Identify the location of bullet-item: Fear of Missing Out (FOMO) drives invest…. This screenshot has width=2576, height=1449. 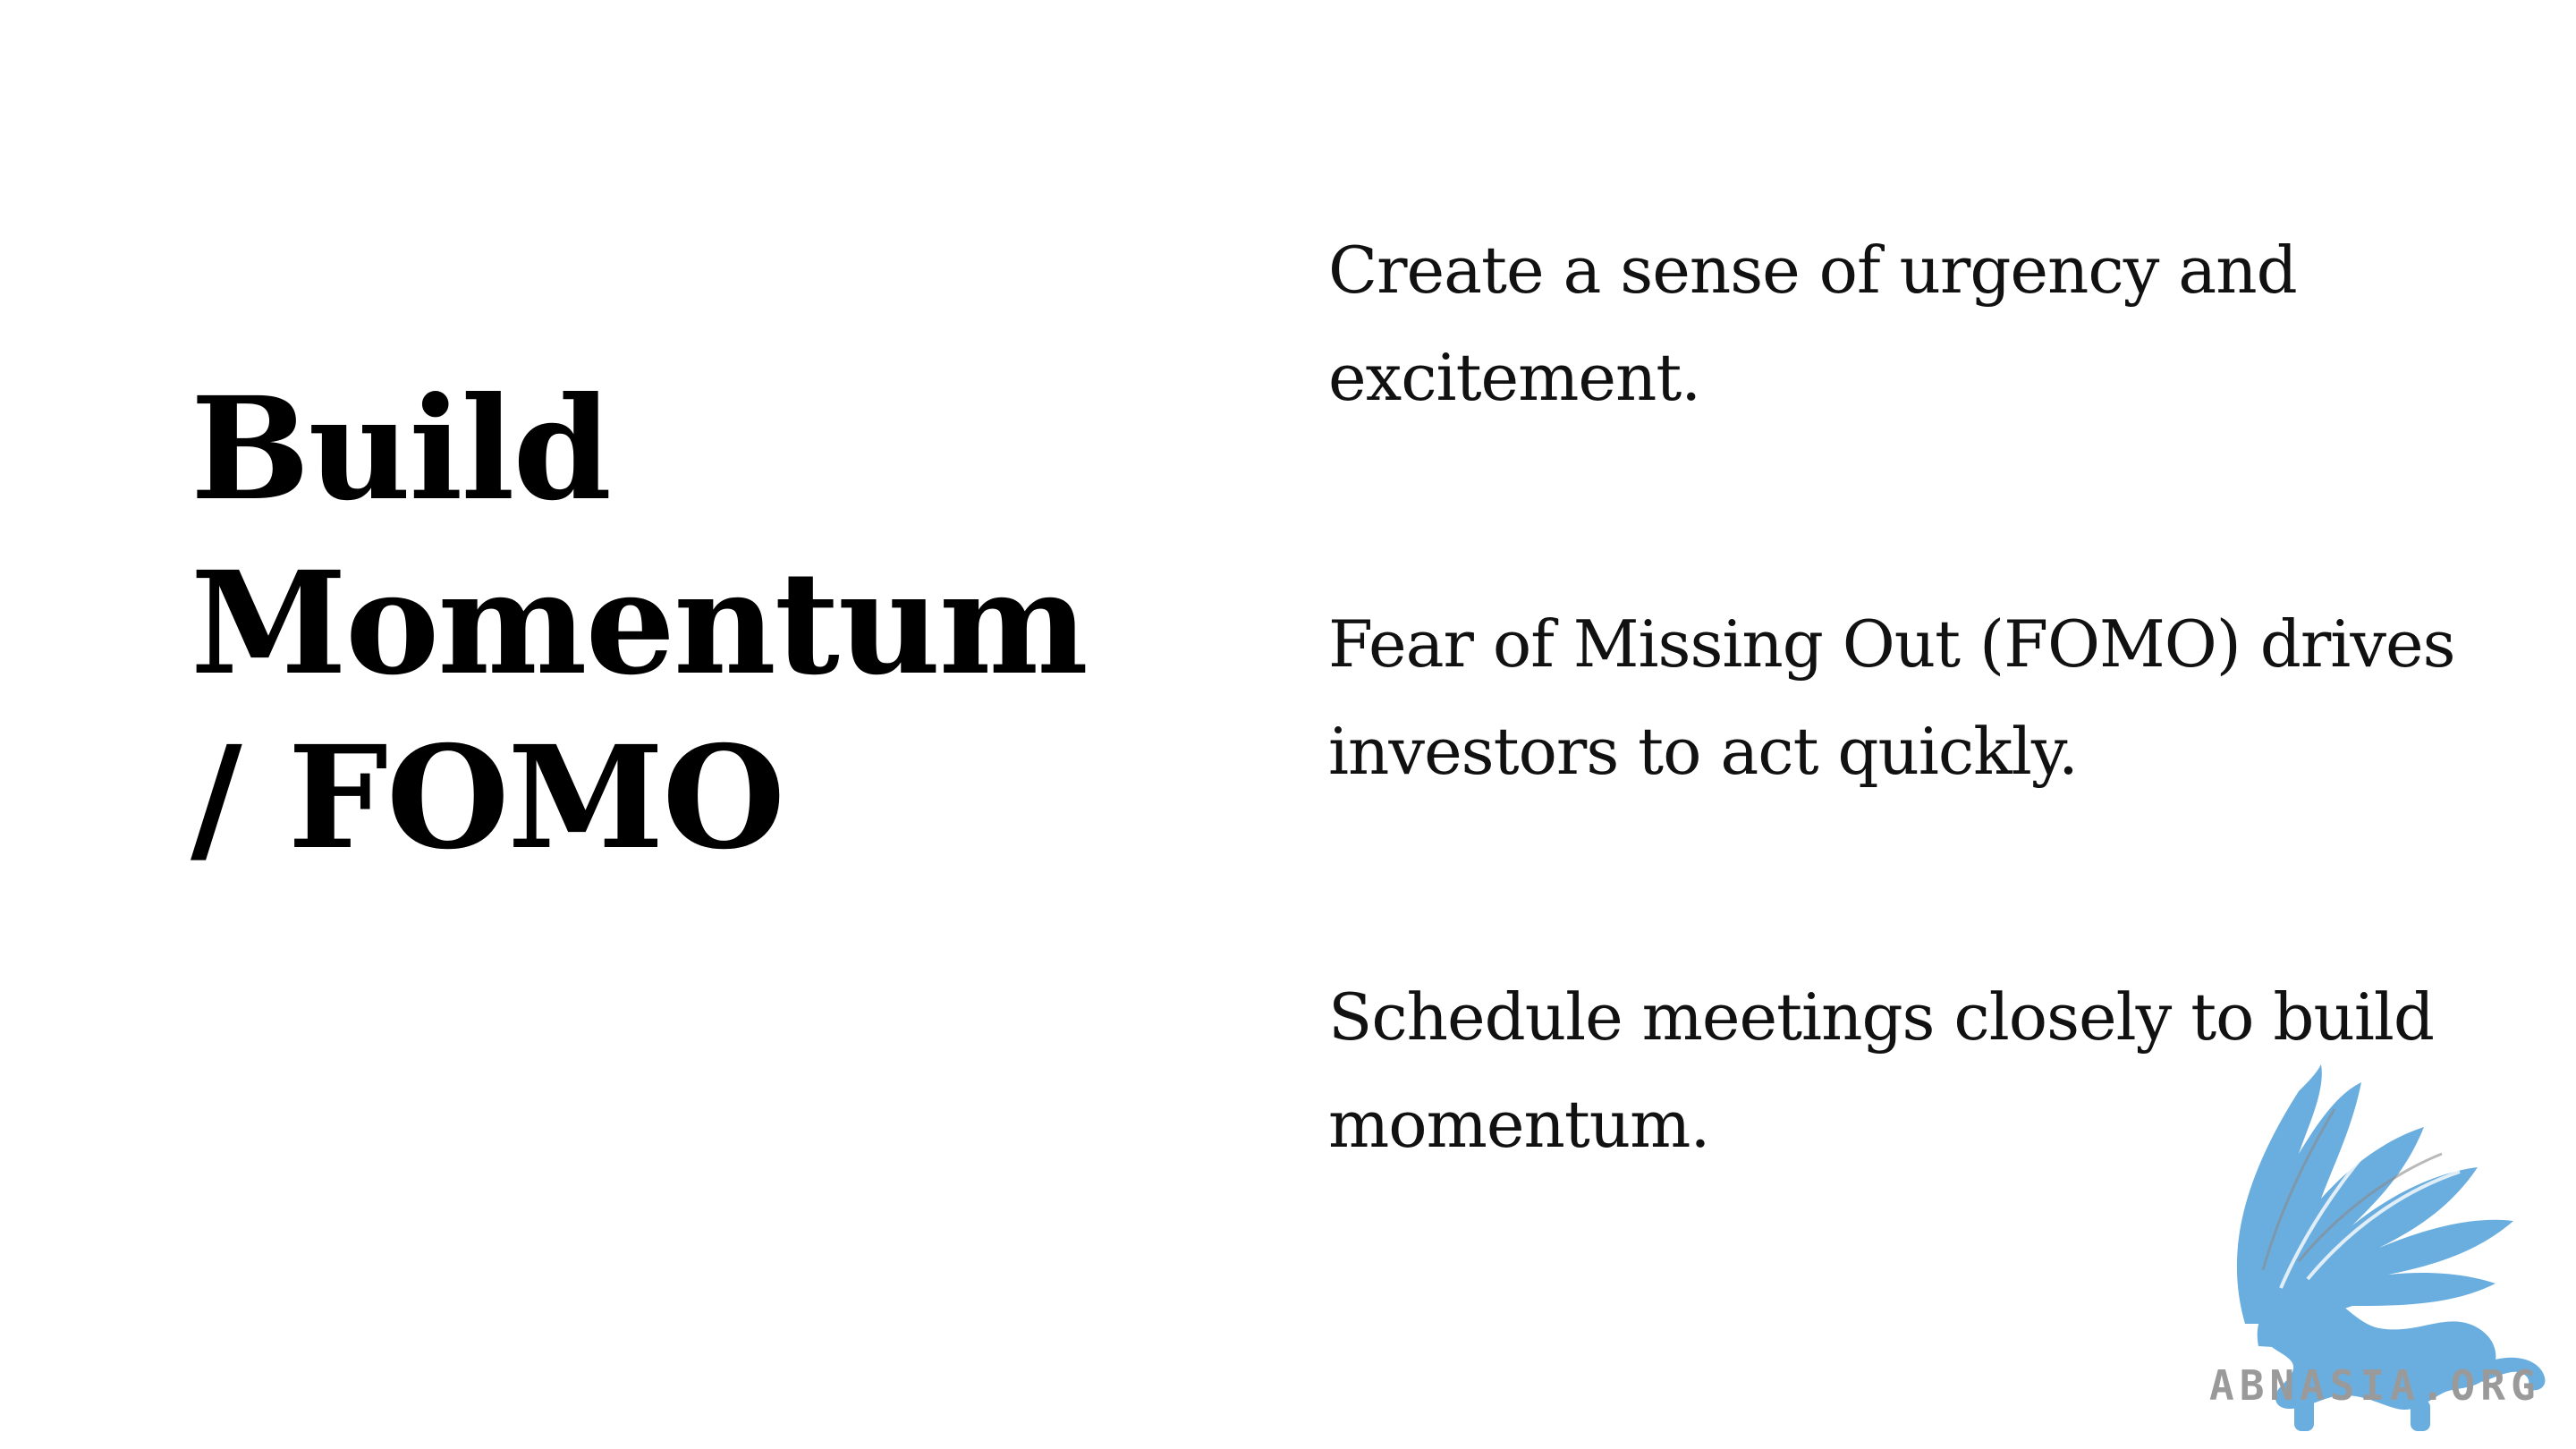
(1909, 697).